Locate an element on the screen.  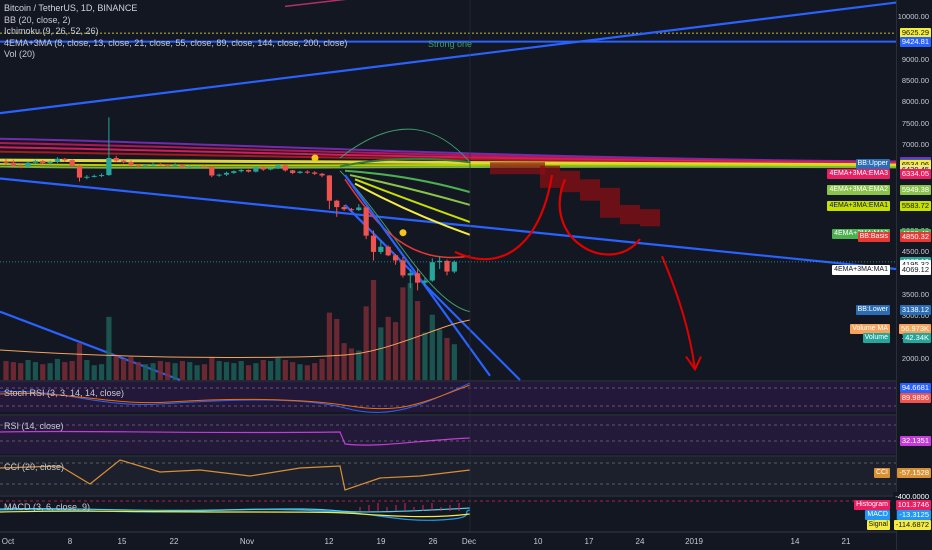
macd-signal-line is located at coordinates (235, 514).